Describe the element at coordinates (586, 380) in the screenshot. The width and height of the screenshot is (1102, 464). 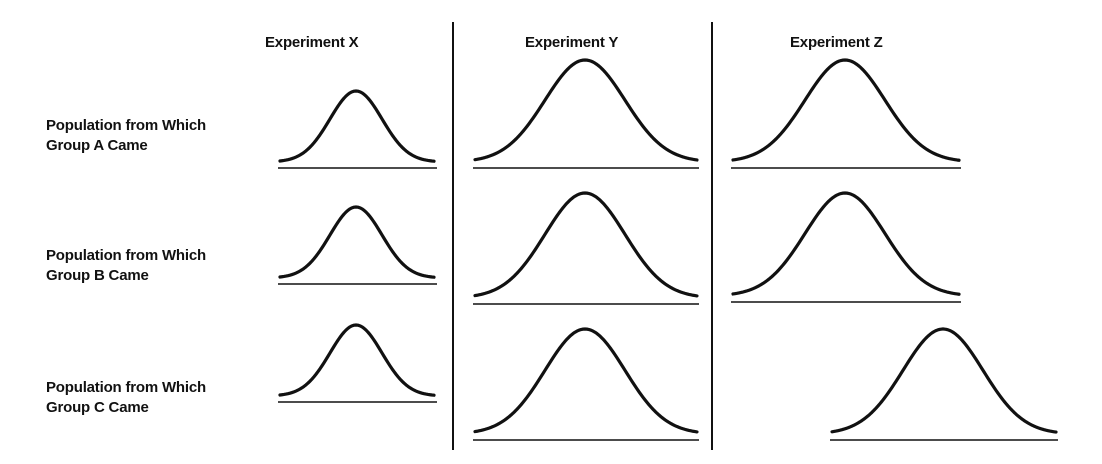
I see `curve-y-c` at that location.